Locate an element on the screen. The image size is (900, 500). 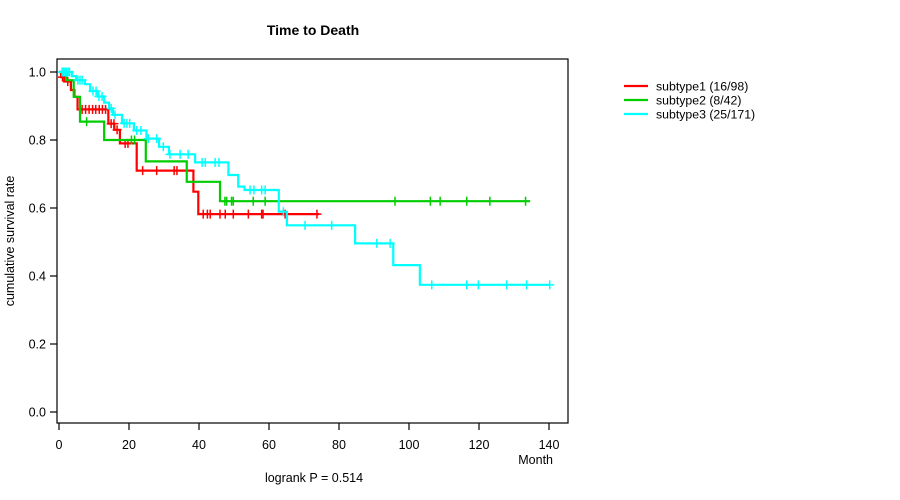
legend-label-subtype3: subtype3 (25/171) is located at coordinates (705, 114).